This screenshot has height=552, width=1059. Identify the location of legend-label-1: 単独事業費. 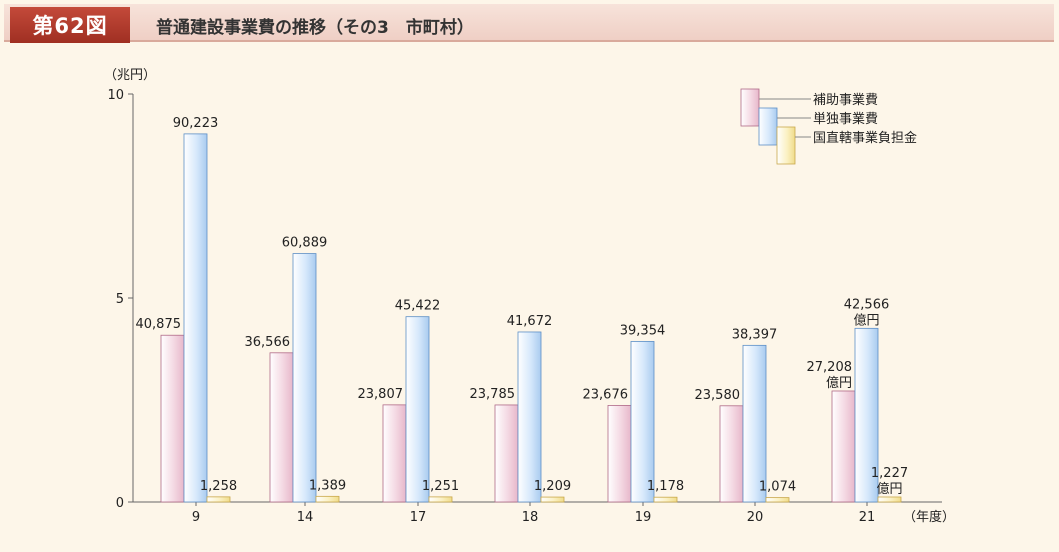
(845, 119).